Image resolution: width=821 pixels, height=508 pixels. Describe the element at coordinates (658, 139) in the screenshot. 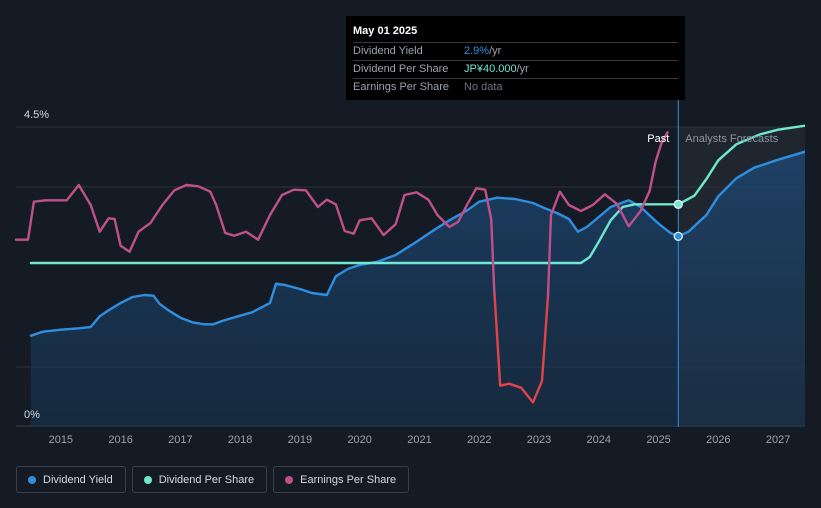

I see `past-label: Past` at that location.